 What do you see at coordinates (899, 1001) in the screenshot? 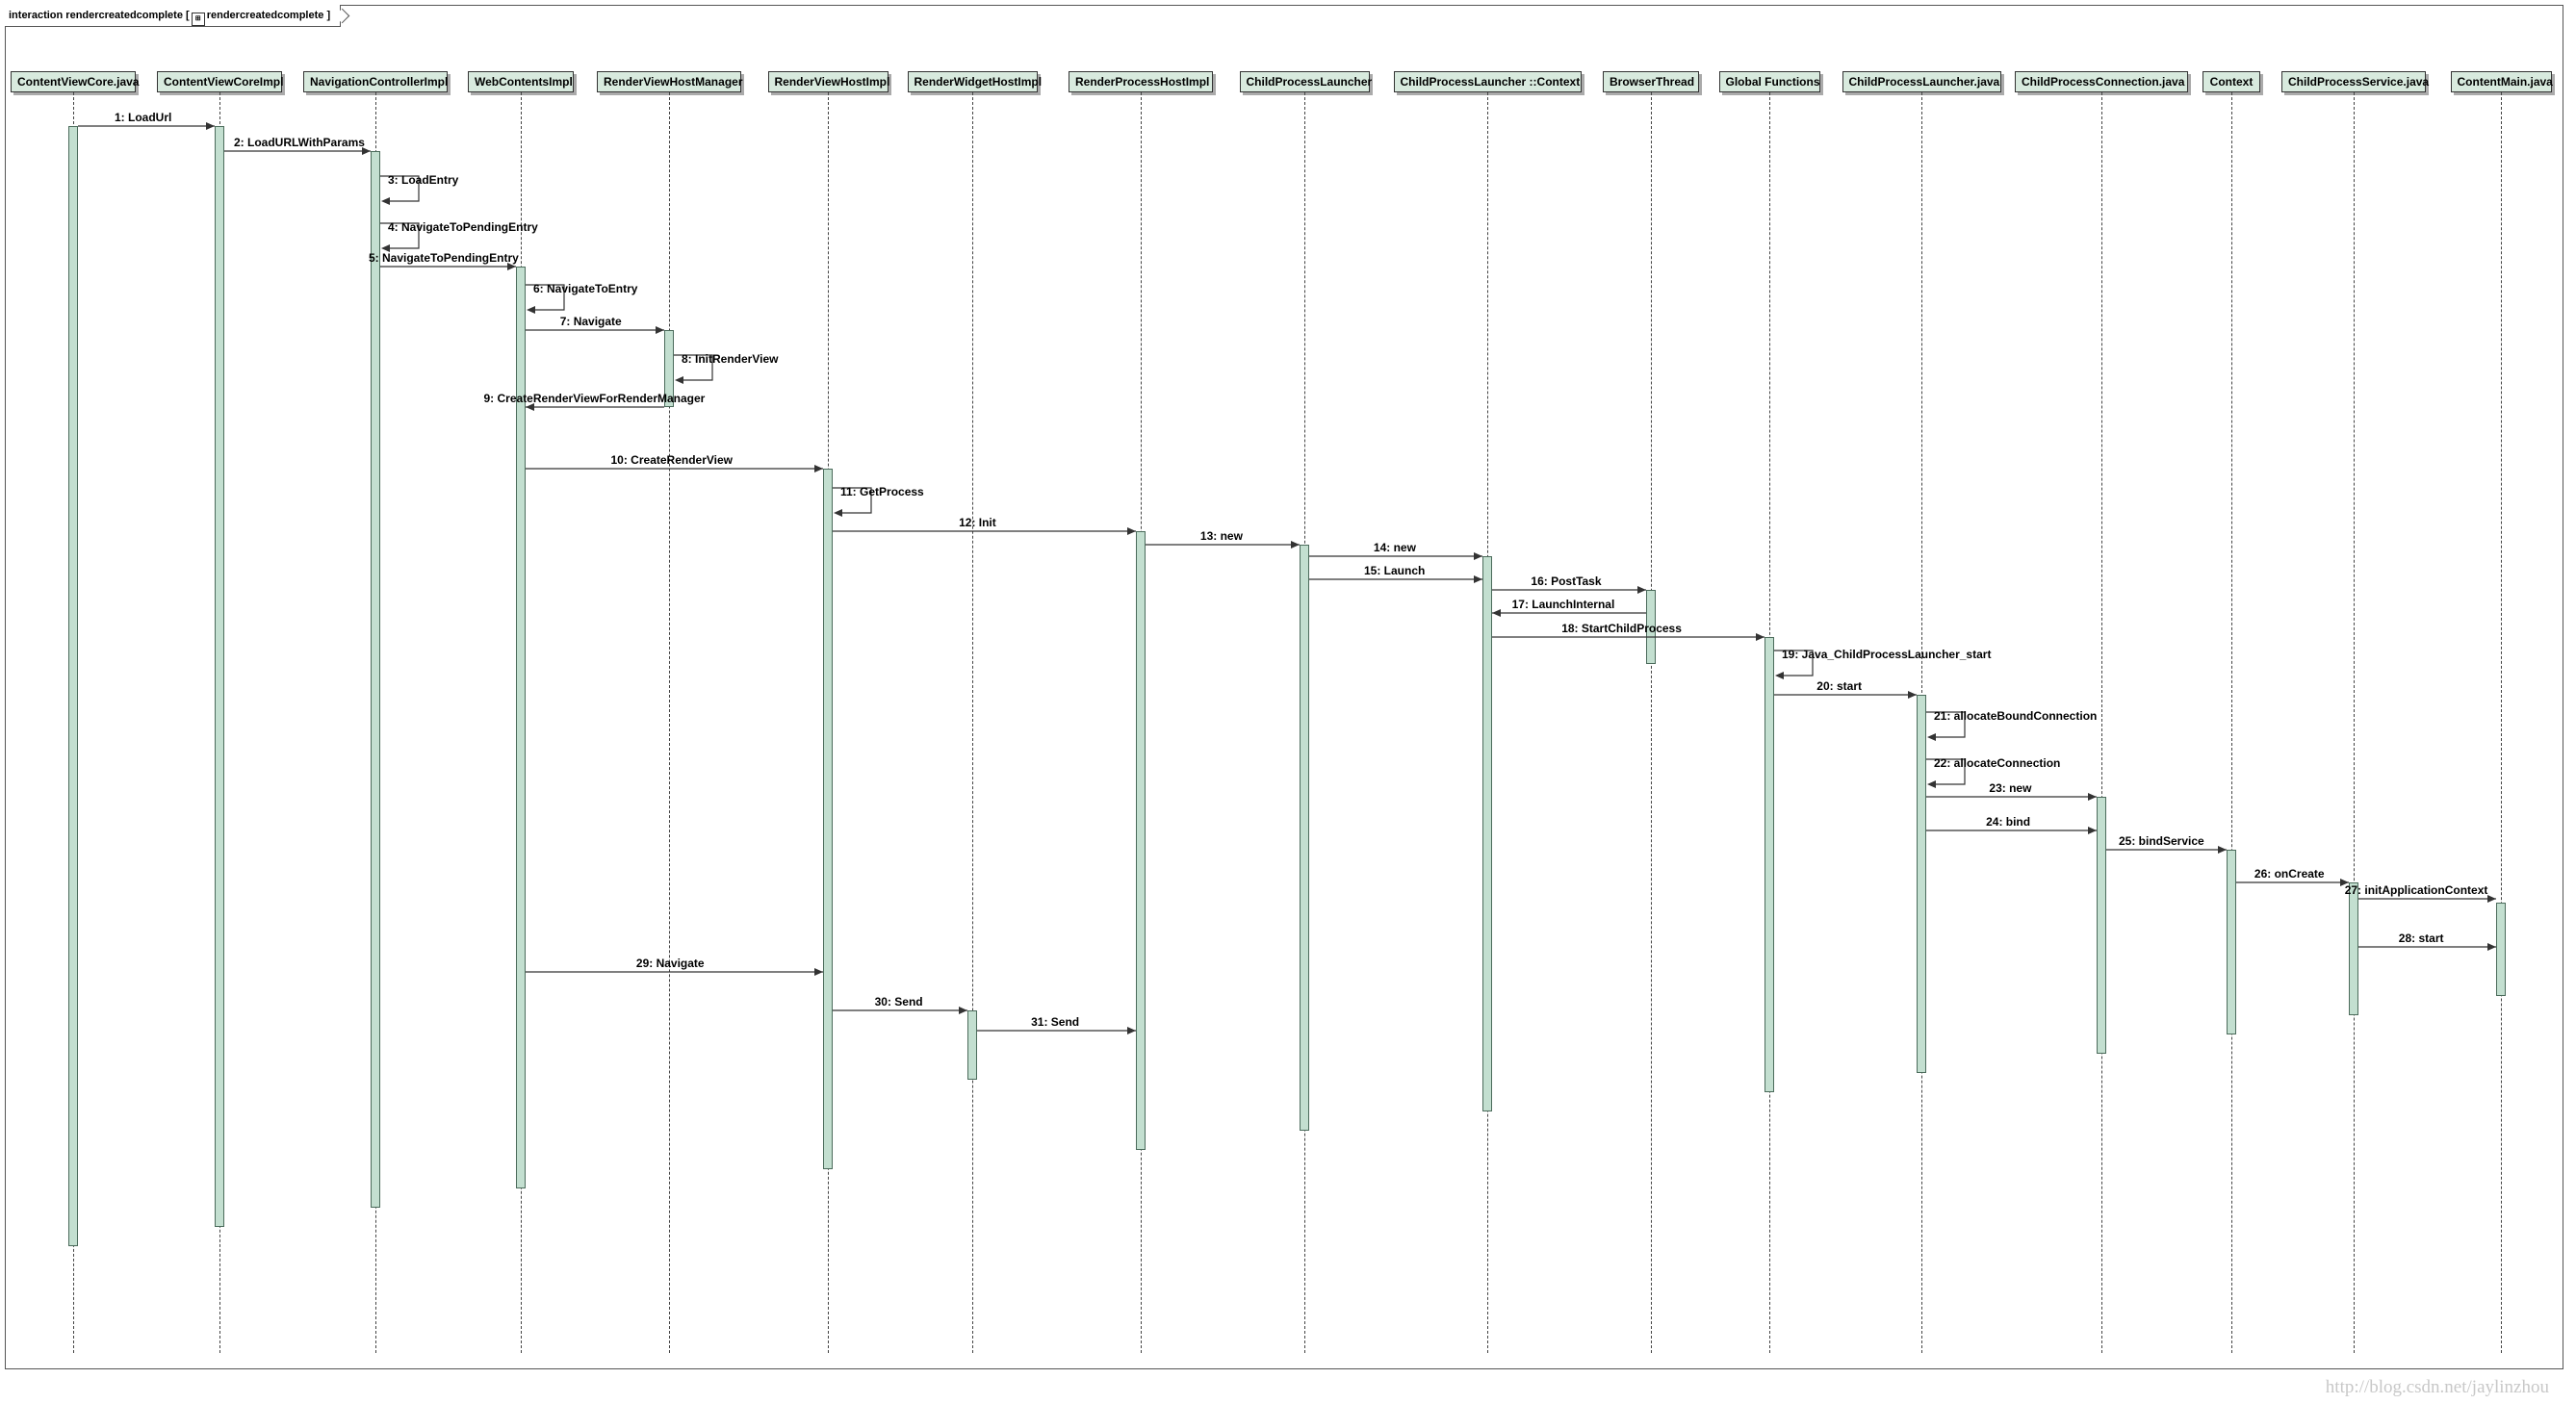
I see `message-label-30: 30: Send` at bounding box center [899, 1001].